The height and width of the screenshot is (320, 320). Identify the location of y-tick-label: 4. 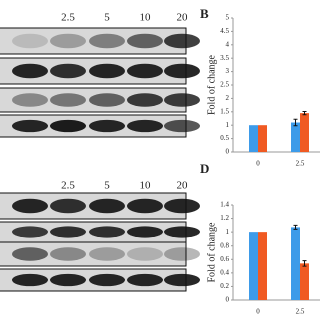
(228, 44).